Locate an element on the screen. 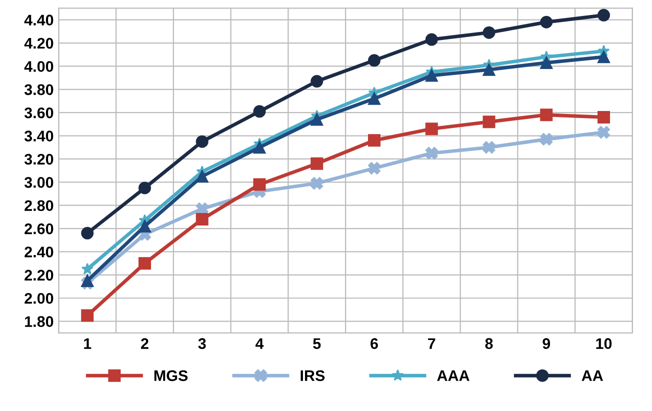  x-tick-label: 10 is located at coordinates (604, 343).